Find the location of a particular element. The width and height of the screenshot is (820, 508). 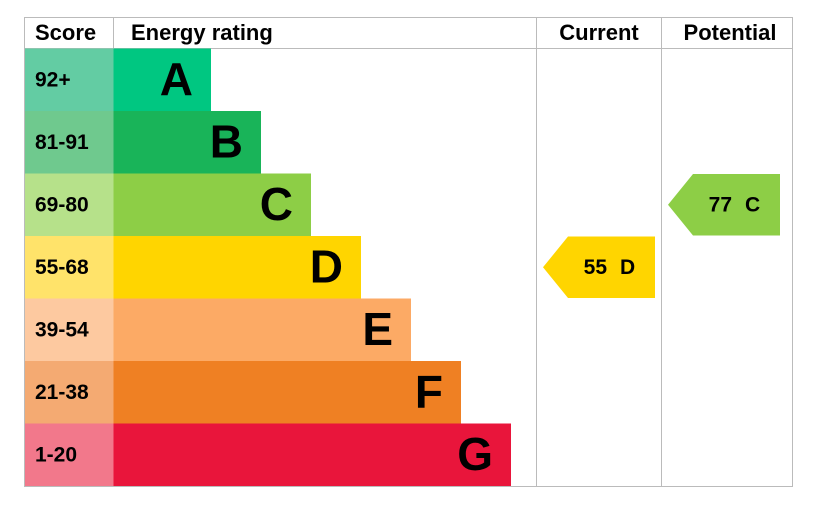

score-label: 55-68 is located at coordinates (62, 267).